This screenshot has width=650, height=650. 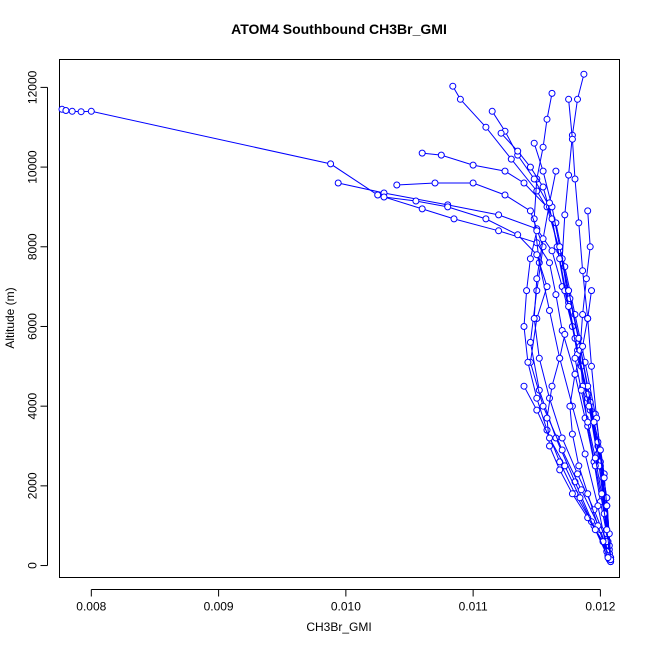 What do you see at coordinates (33, 405) in the screenshot?
I see `y-tick-label: 4000` at bounding box center [33, 405].